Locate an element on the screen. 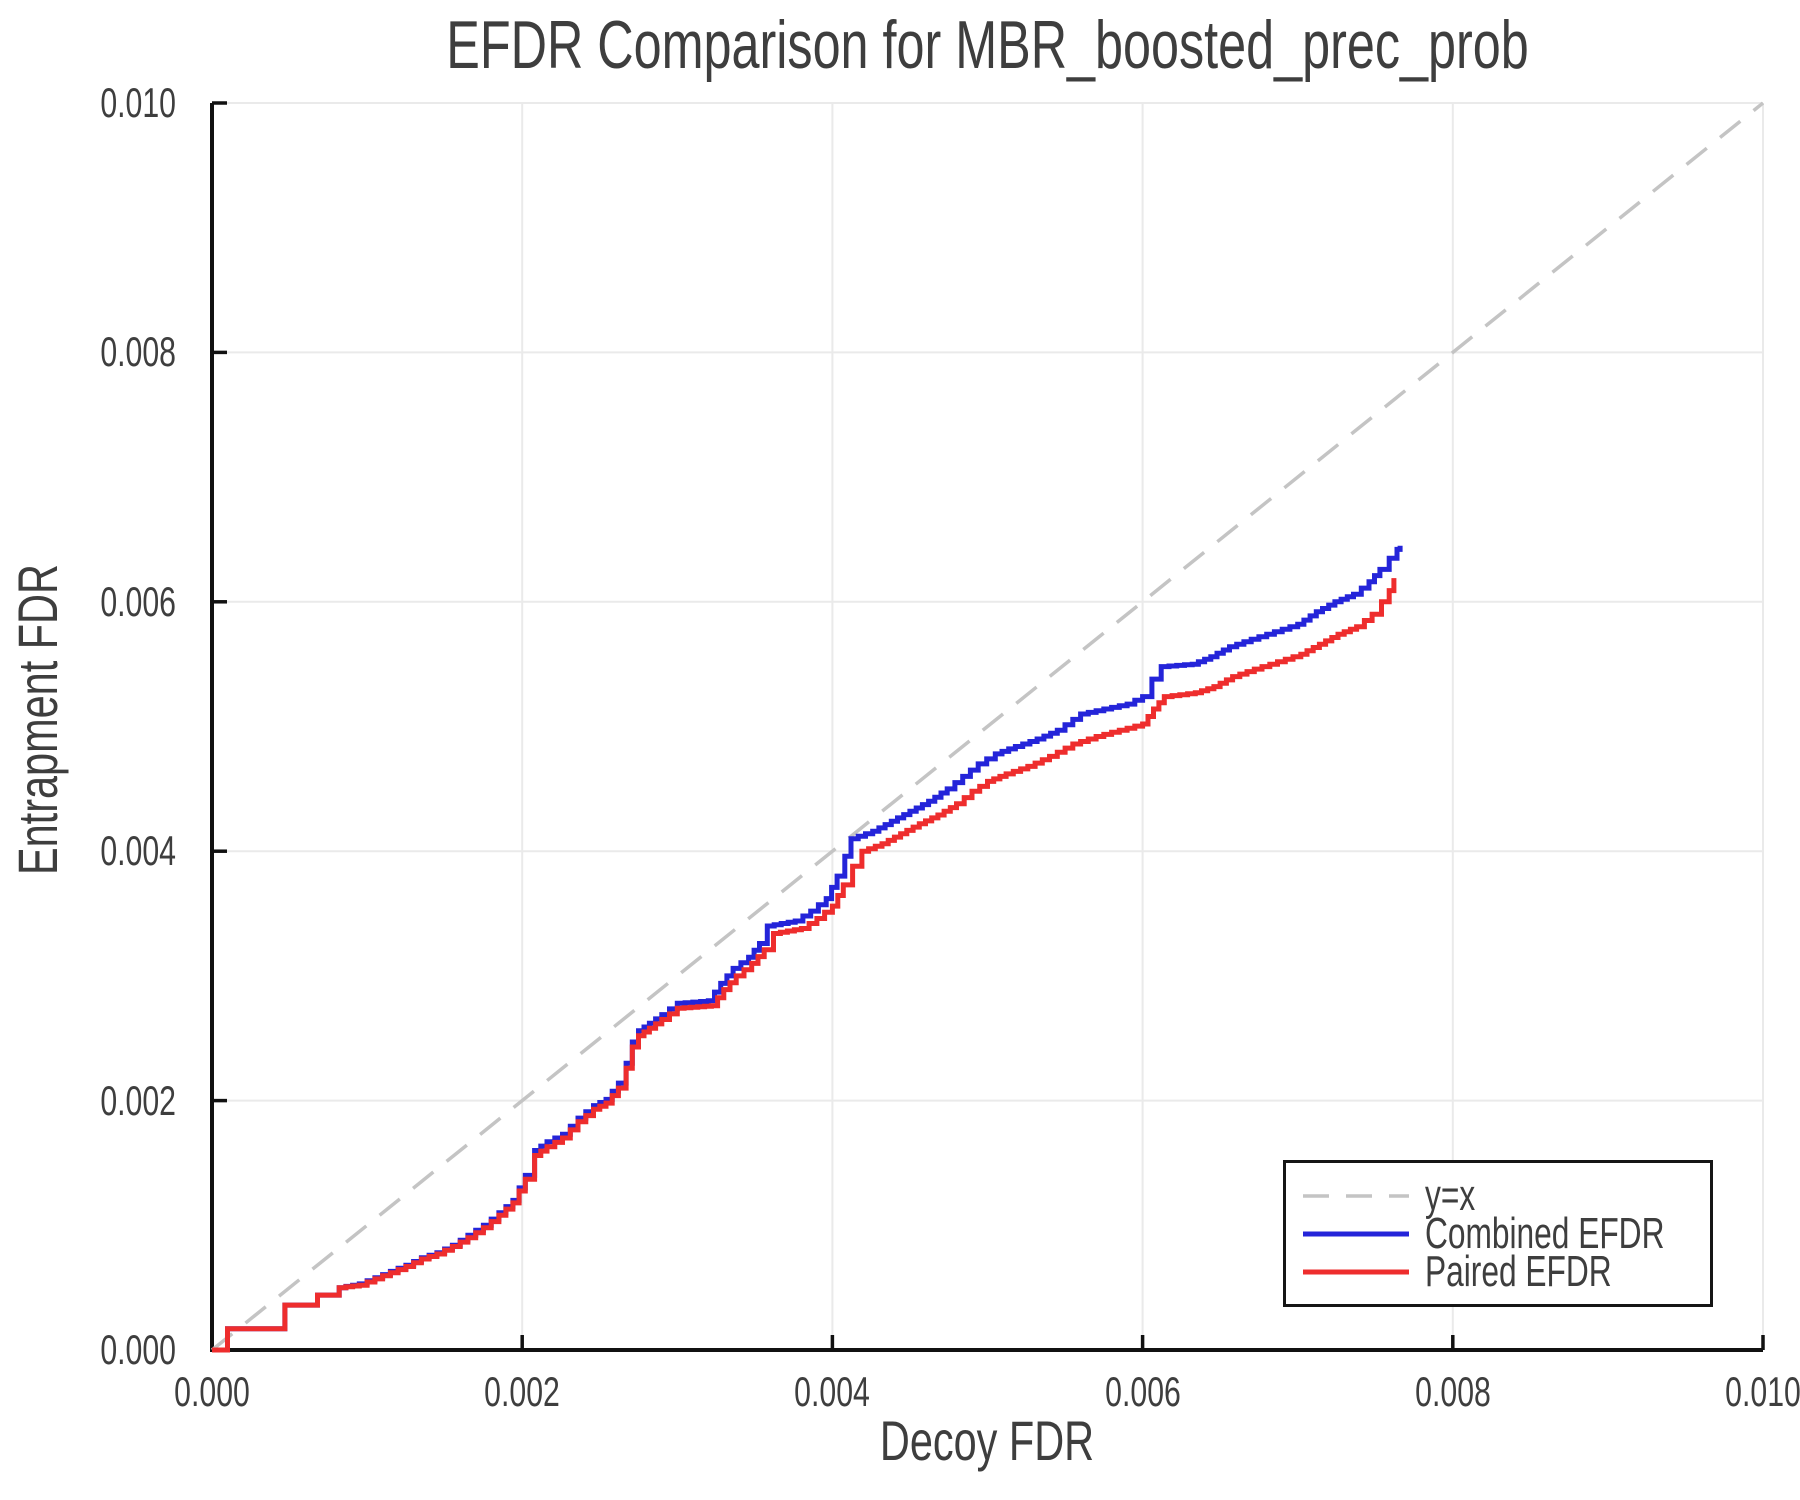 The image size is (1800, 1500). y-tick-label: 0.002 is located at coordinates (138, 1100).